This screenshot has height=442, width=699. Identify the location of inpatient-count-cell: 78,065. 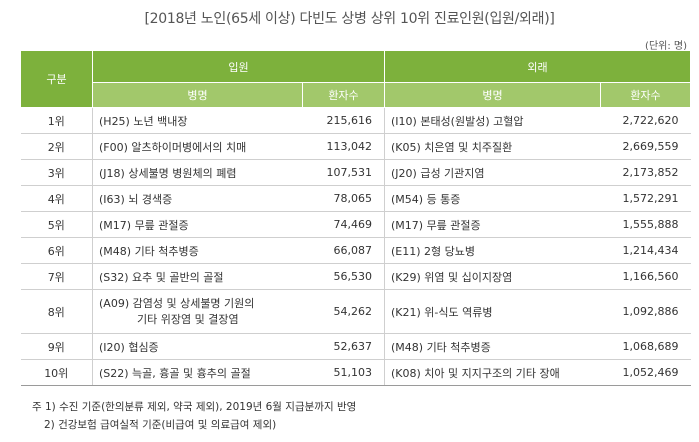
(343, 198).